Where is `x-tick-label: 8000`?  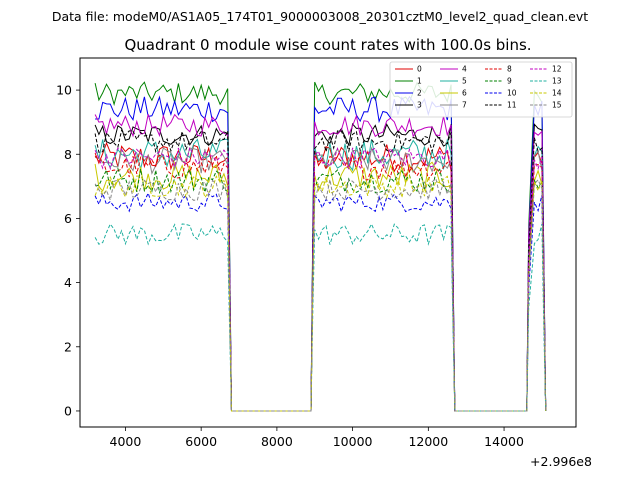 x-tick-label: 8000 is located at coordinates (277, 441).